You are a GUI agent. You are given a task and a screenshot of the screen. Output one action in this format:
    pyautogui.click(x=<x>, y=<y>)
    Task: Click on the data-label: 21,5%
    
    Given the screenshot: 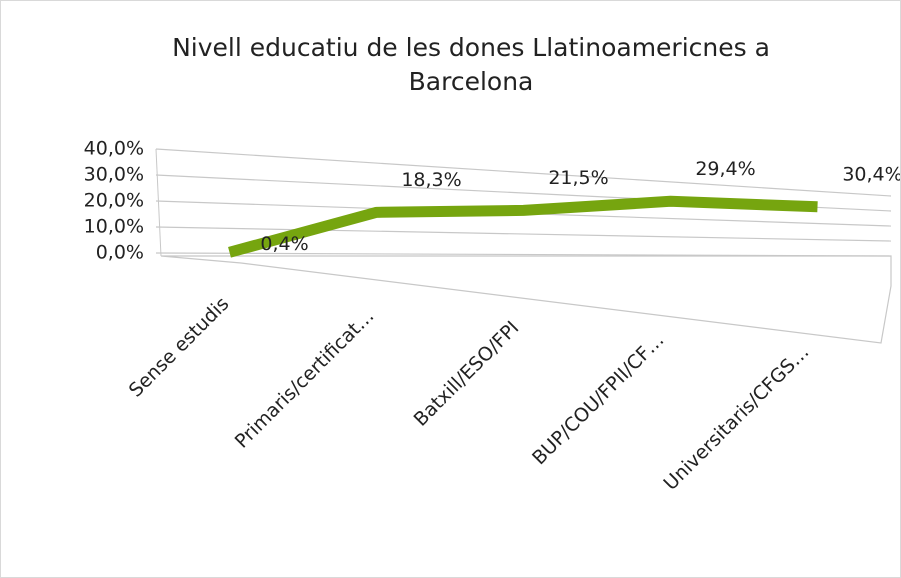 What is the action you would take?
    pyautogui.click(x=578, y=178)
    